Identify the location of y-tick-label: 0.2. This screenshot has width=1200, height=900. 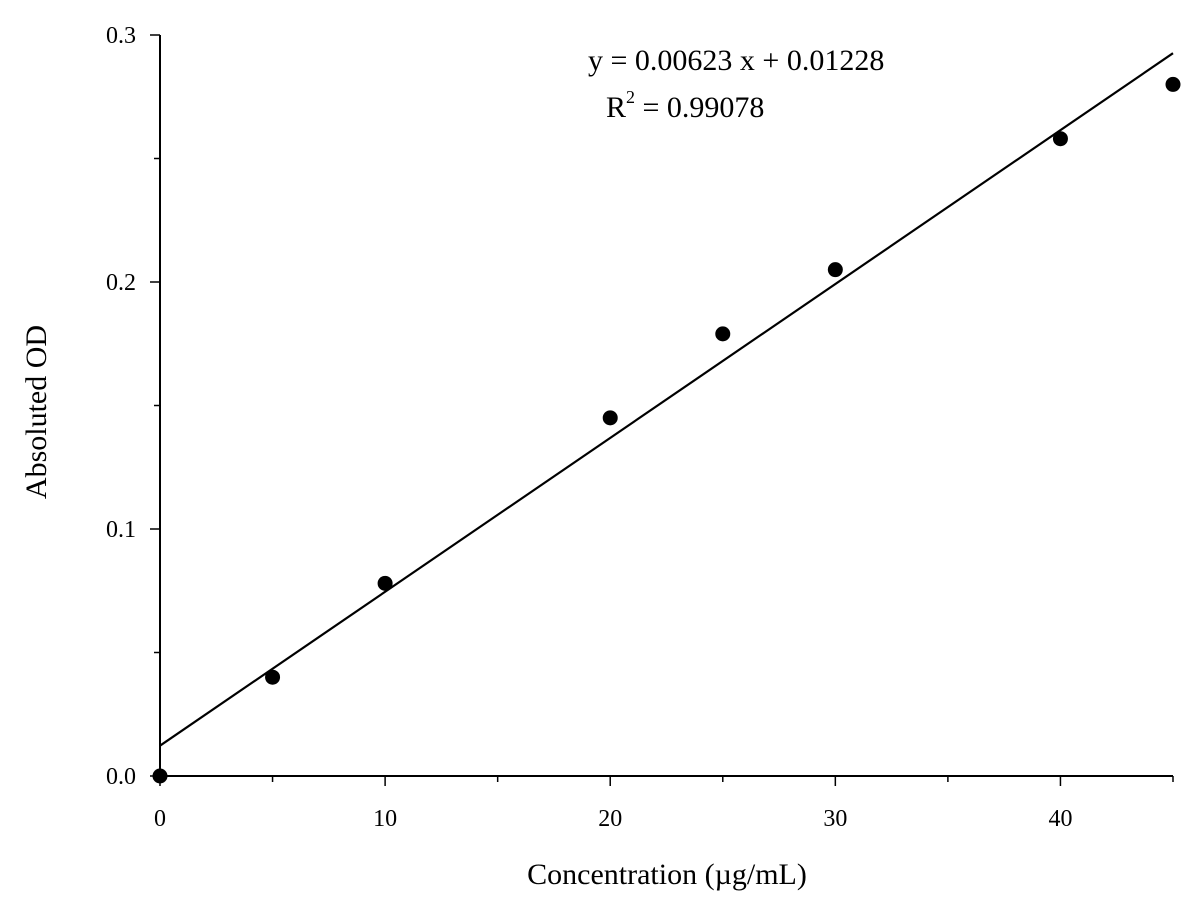
(121, 283).